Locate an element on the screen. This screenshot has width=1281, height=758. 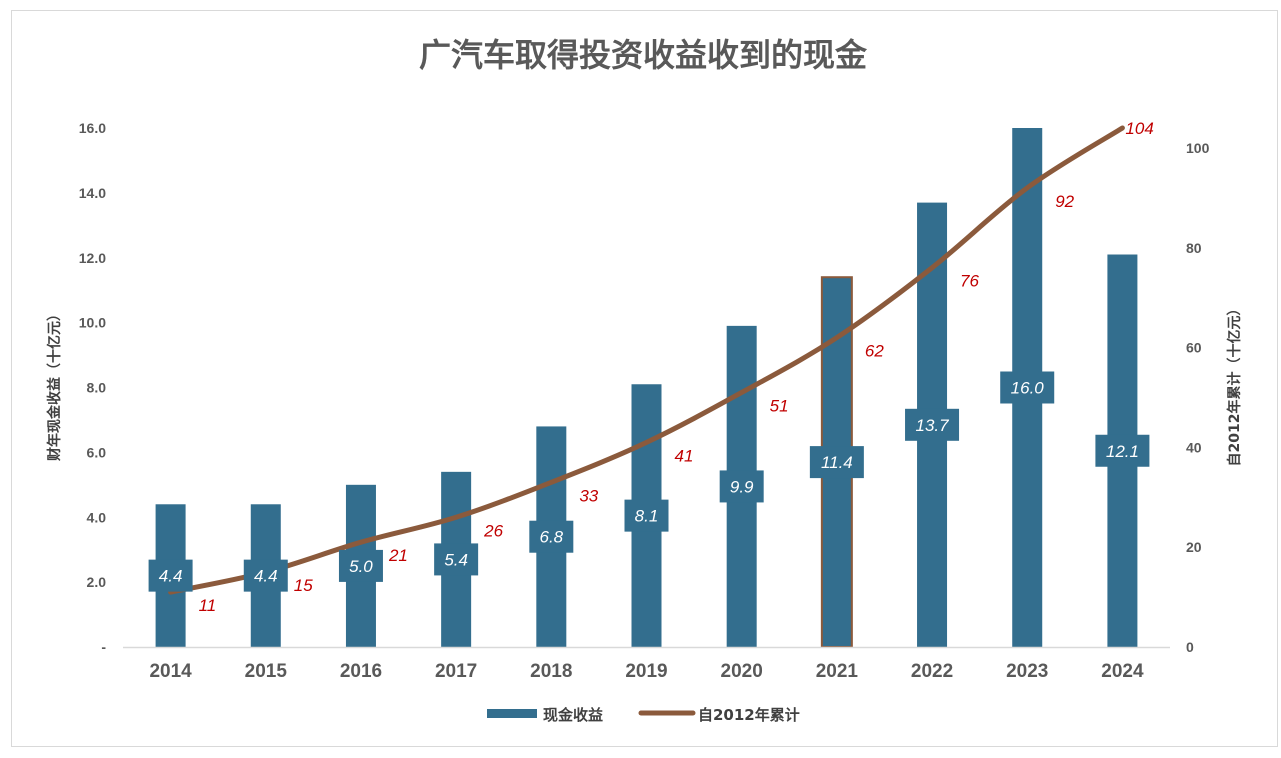
bar-label-text: 12.1 is located at coordinates (1122, 451).